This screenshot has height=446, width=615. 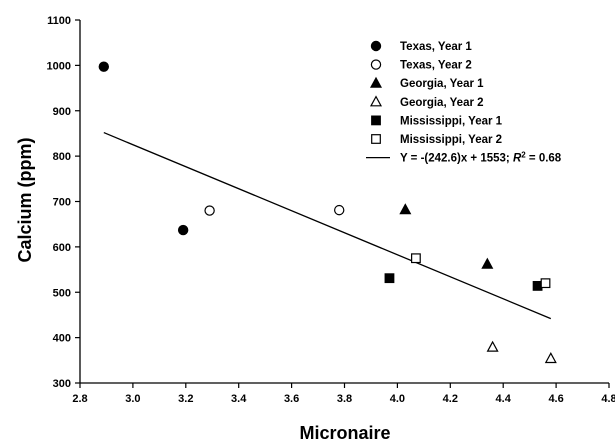 What do you see at coordinates (62, 112) in the screenshot?
I see `y-tick-label: 900` at bounding box center [62, 112].